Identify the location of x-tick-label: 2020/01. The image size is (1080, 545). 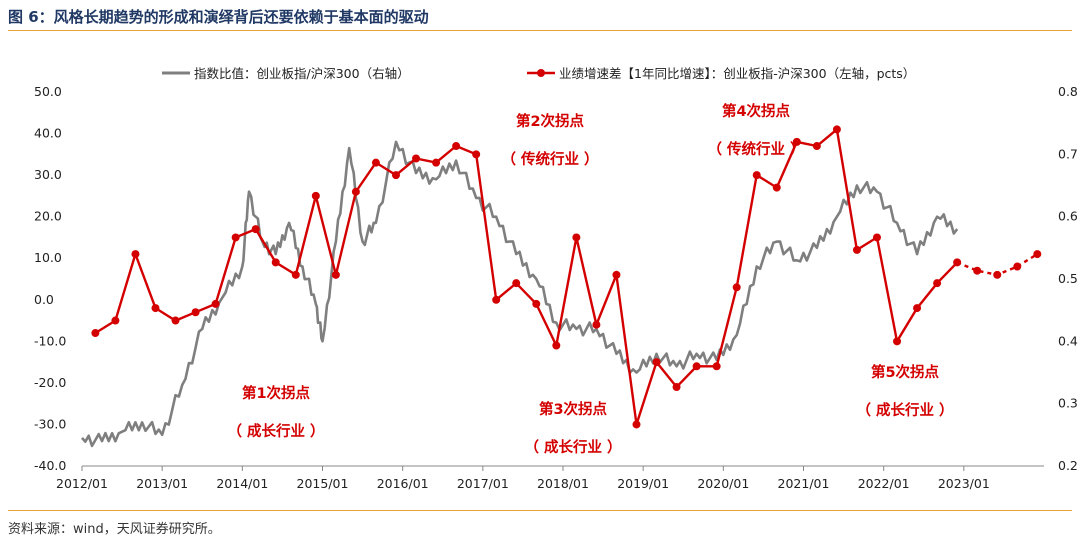
(723, 483).